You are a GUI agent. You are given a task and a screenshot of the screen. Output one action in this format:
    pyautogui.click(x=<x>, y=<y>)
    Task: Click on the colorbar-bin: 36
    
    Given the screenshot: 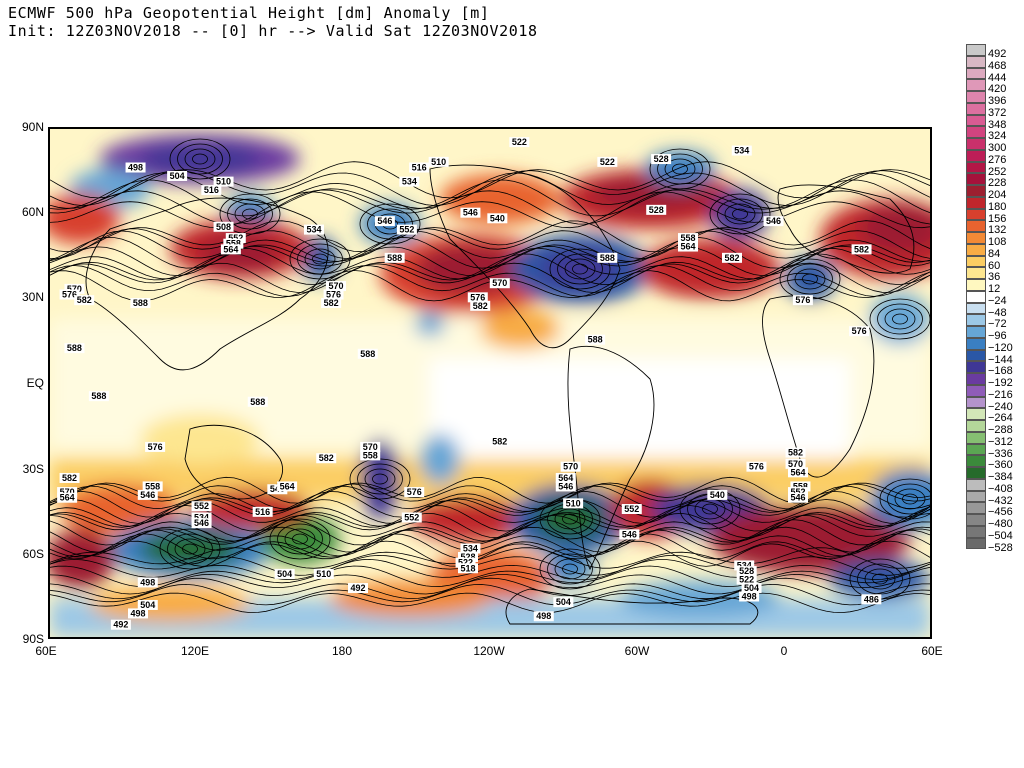 What is the action you would take?
    pyautogui.click(x=994, y=275)
    